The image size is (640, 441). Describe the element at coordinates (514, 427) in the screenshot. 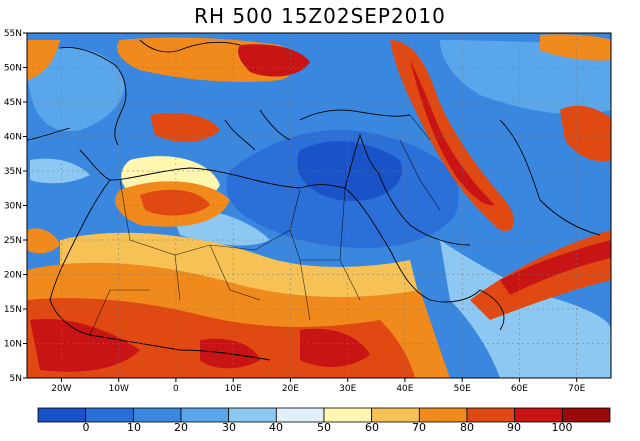

I see `colorbar-label: 90` at that location.